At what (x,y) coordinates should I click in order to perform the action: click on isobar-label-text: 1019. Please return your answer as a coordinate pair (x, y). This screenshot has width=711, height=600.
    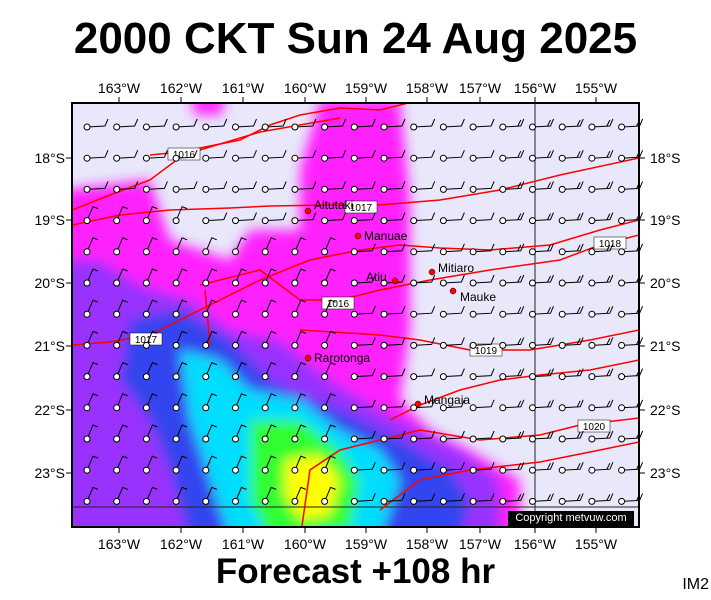
    Looking at the image, I should click on (486, 351).